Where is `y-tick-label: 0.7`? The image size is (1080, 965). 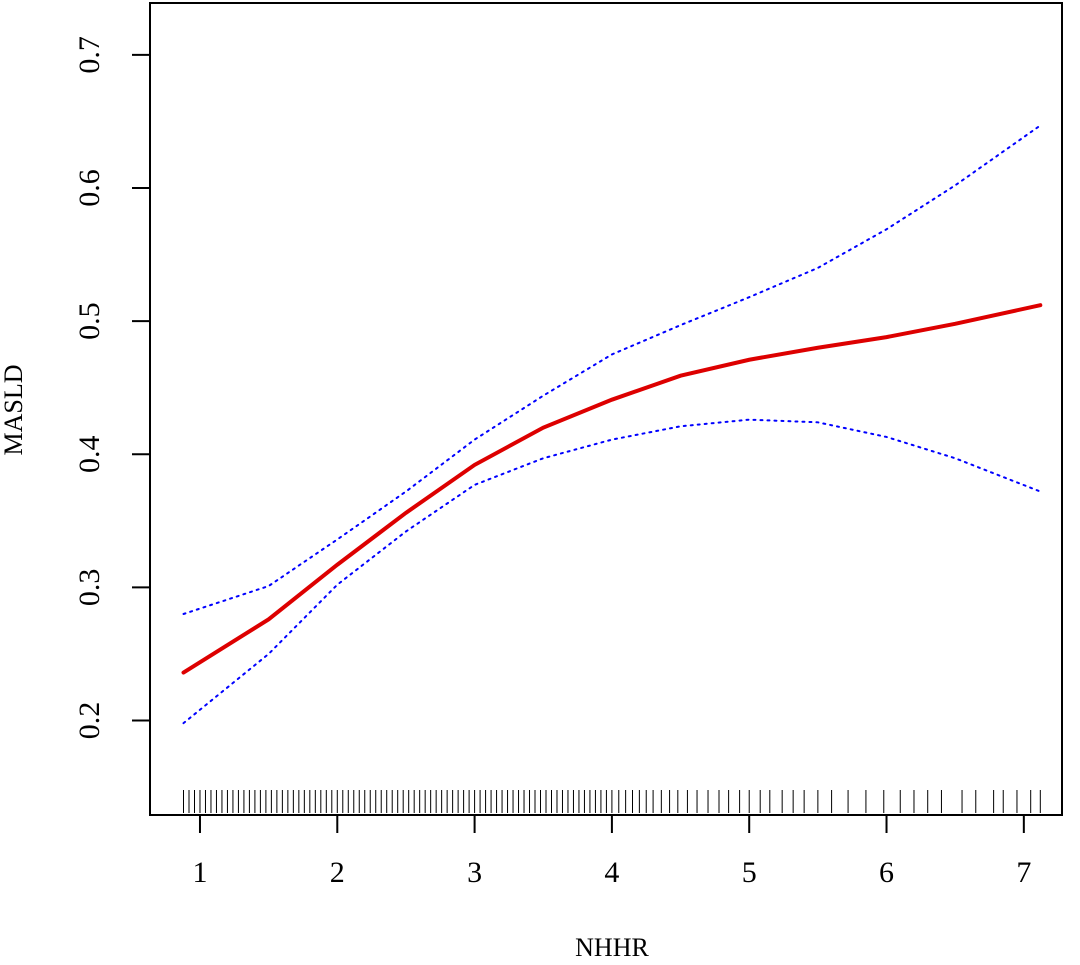
y-tick-label: 0.7 is located at coordinates (89, 54).